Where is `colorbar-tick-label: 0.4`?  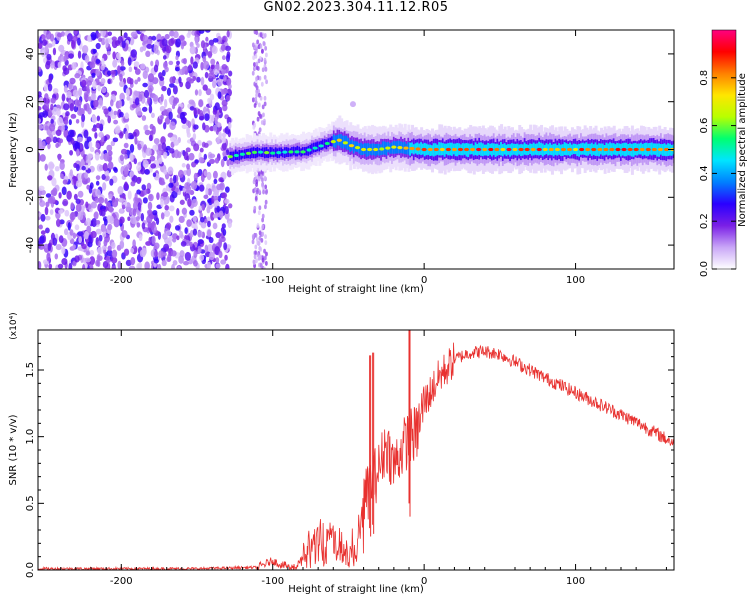
colorbar-tick-label: 0.4 is located at coordinates (704, 173).